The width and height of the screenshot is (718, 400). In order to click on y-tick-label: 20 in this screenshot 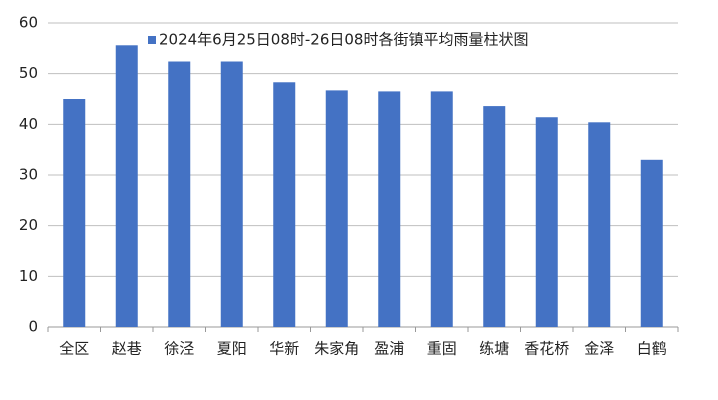, I will do `click(28, 225)`.